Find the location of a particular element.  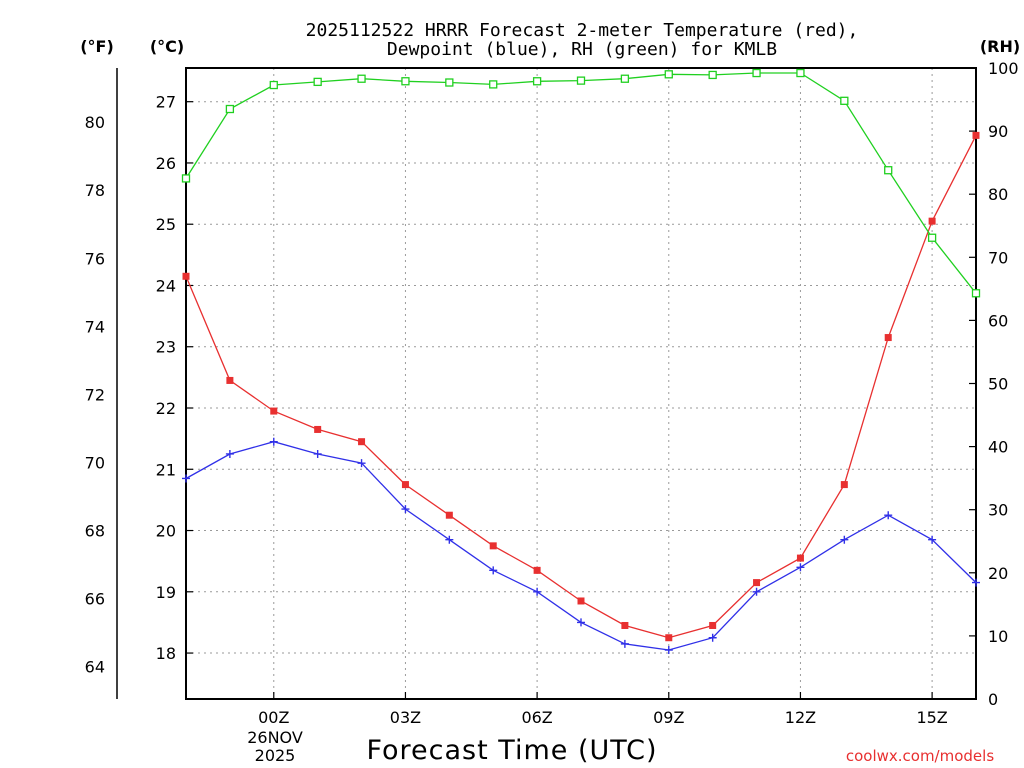

rh-tick-label: 100 is located at coordinates (1003, 68).